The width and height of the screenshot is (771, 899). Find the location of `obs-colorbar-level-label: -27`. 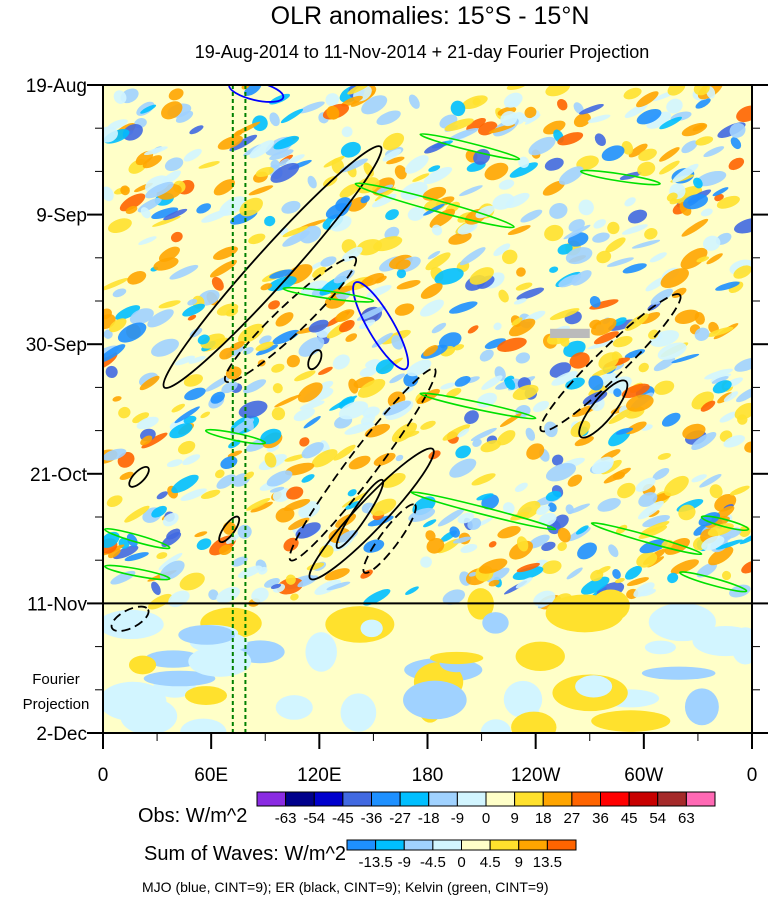

obs-colorbar-level-label: -27 is located at coordinates (400, 818).